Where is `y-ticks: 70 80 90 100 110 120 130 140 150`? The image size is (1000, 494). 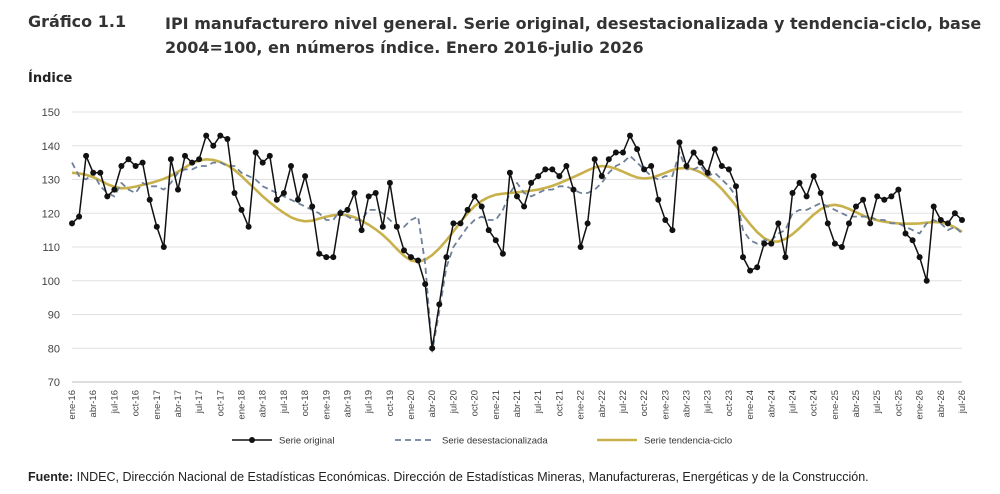
y-ticks: 70 80 90 100 110 120 130 140 150 is located at coordinates (51, 248).